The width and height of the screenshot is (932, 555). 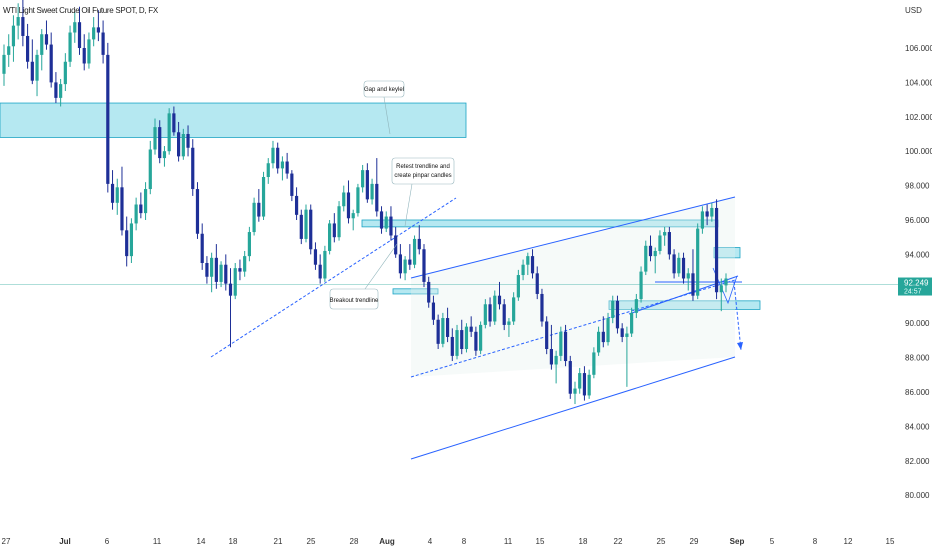 I want to click on x-tick-label: 6, so click(x=107, y=541).